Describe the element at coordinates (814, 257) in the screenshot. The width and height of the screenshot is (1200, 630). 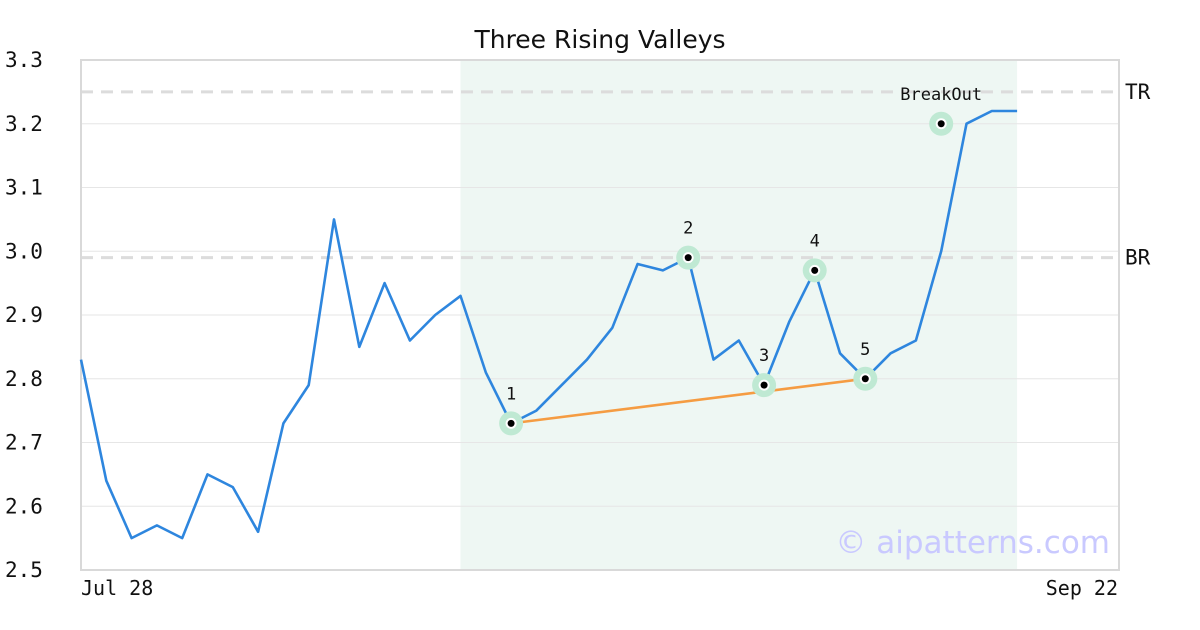
I see `pattern-point-4: 4` at that location.